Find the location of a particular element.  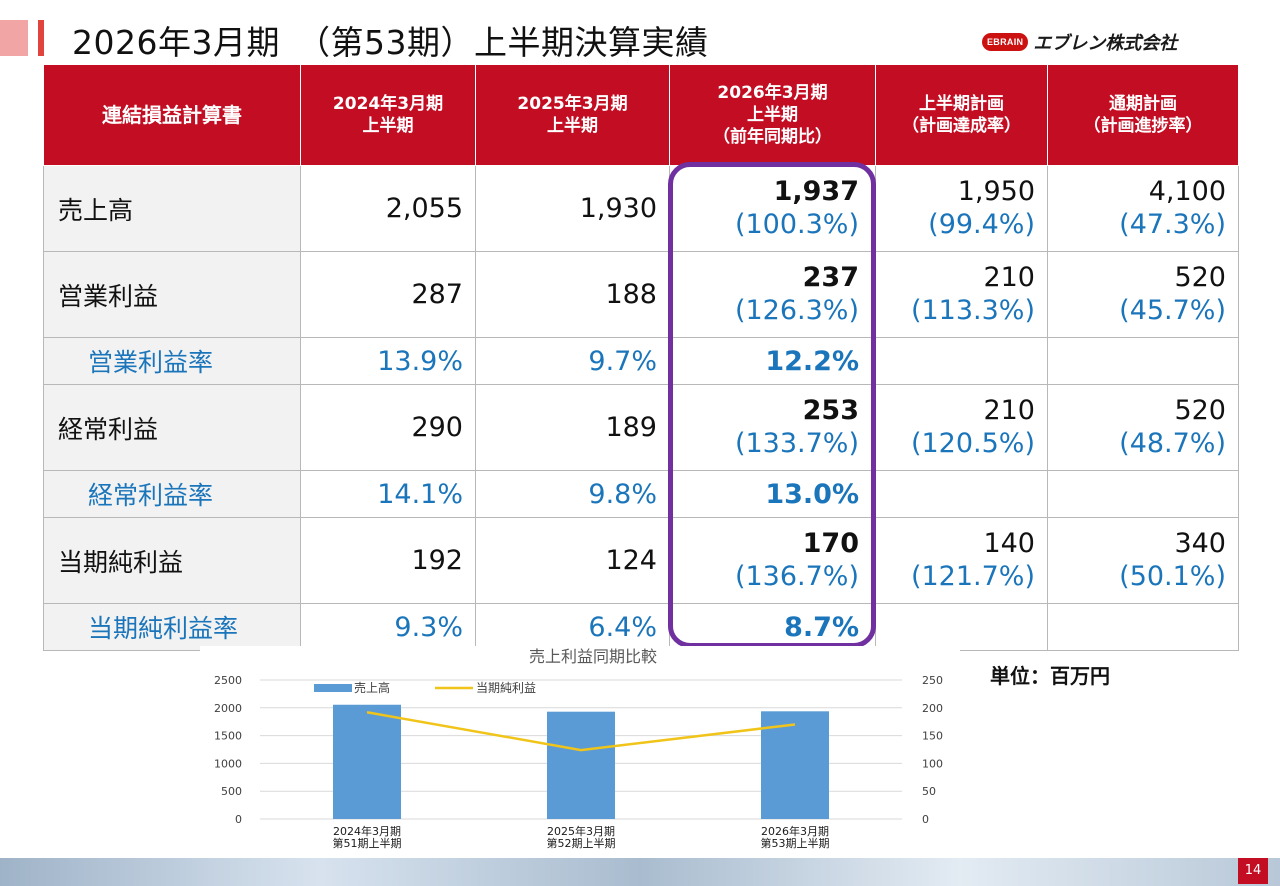

y-right-tick-label: 250 is located at coordinates (932, 680).